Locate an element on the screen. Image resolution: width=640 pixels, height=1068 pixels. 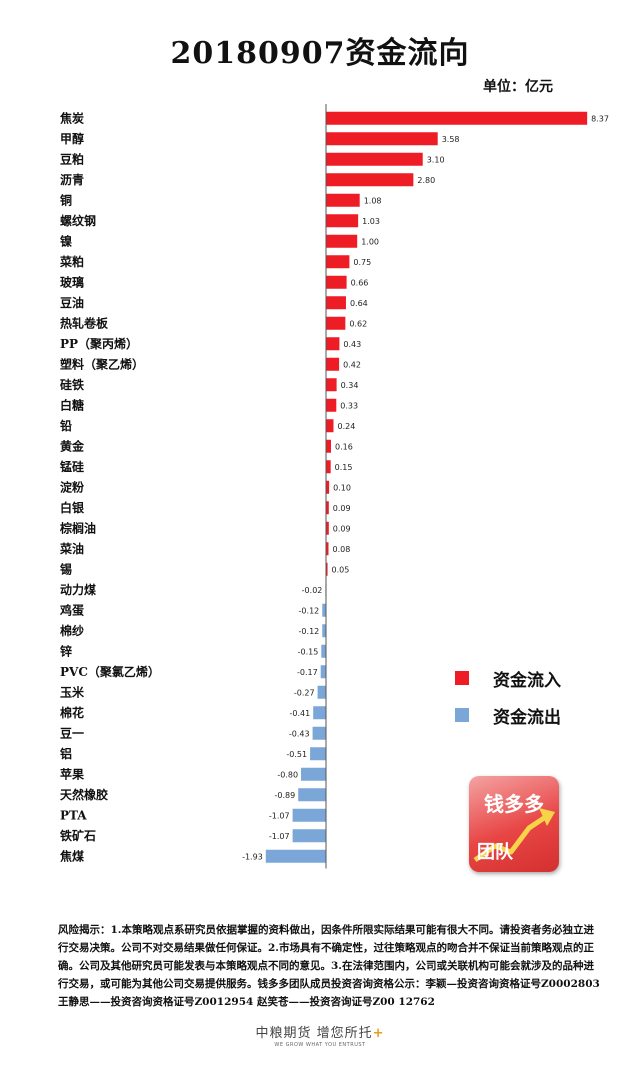
footer-plus: + is located at coordinates (378, 1033).